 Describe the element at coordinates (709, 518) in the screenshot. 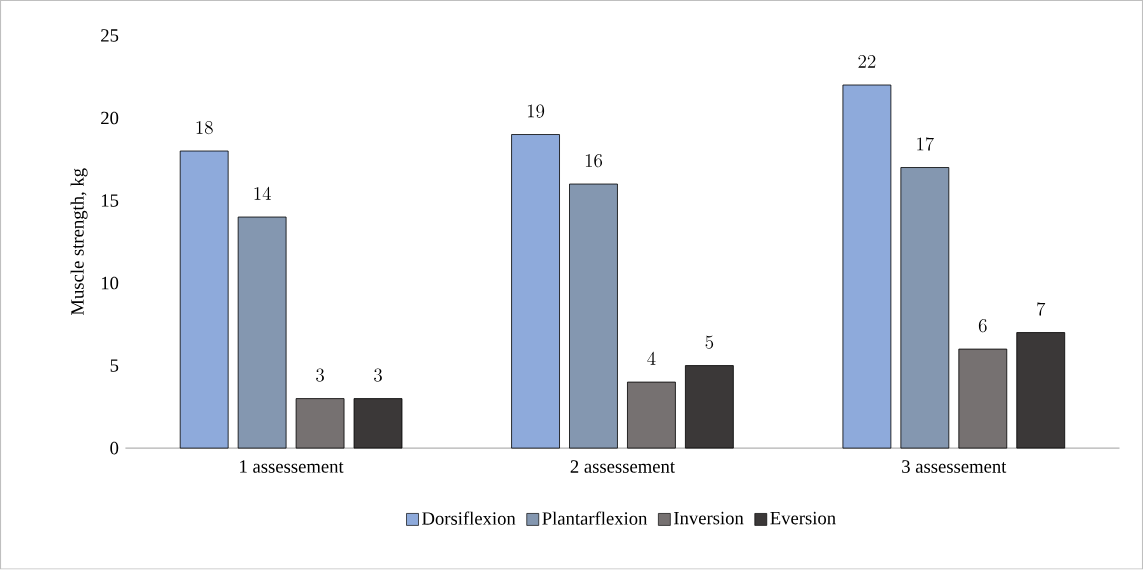

I see `legend-label: Inversion` at that location.